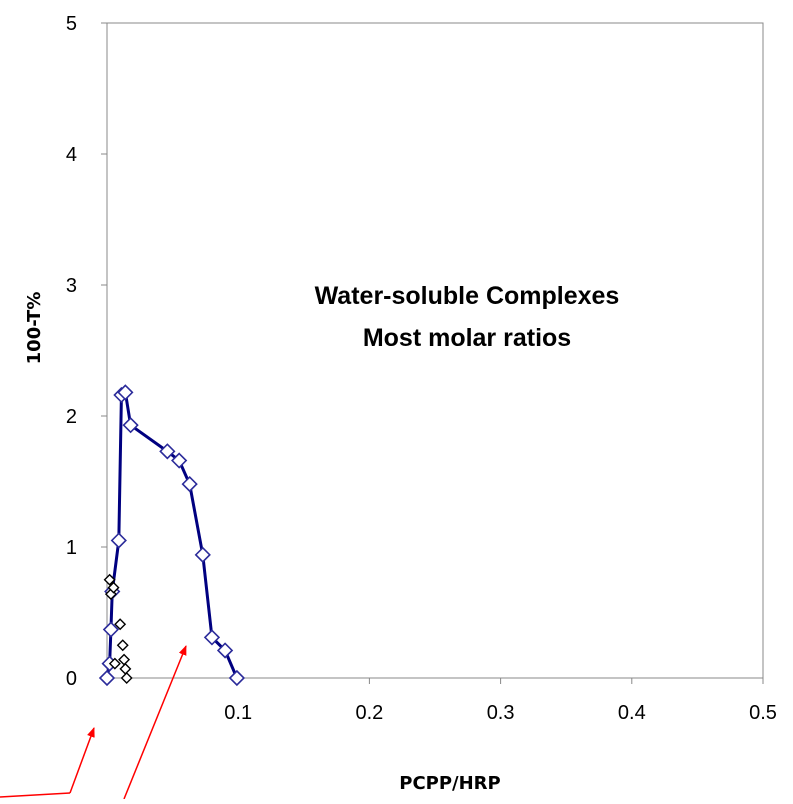 The width and height of the screenshot is (793, 804). What do you see at coordinates (238, 713) in the screenshot?
I see `x-tick-label: 0.1` at bounding box center [238, 713].